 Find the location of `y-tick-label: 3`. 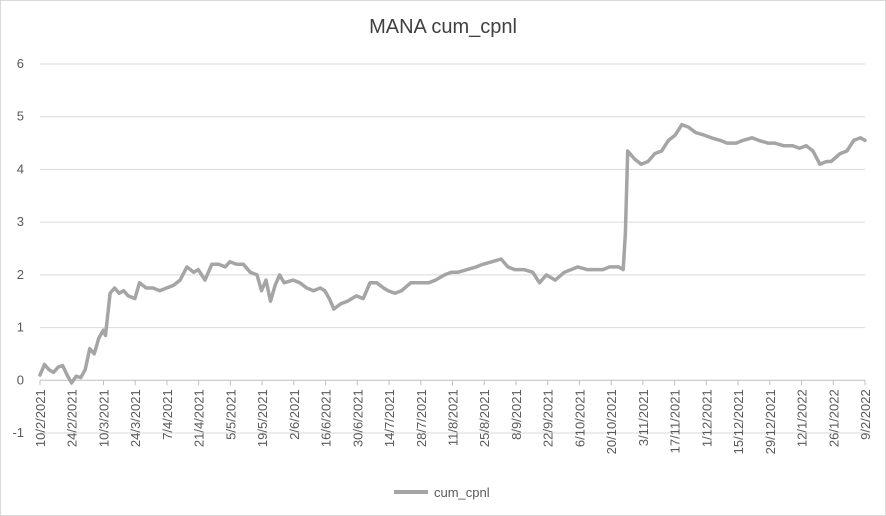

y-tick-label: 3 is located at coordinates (20, 221).